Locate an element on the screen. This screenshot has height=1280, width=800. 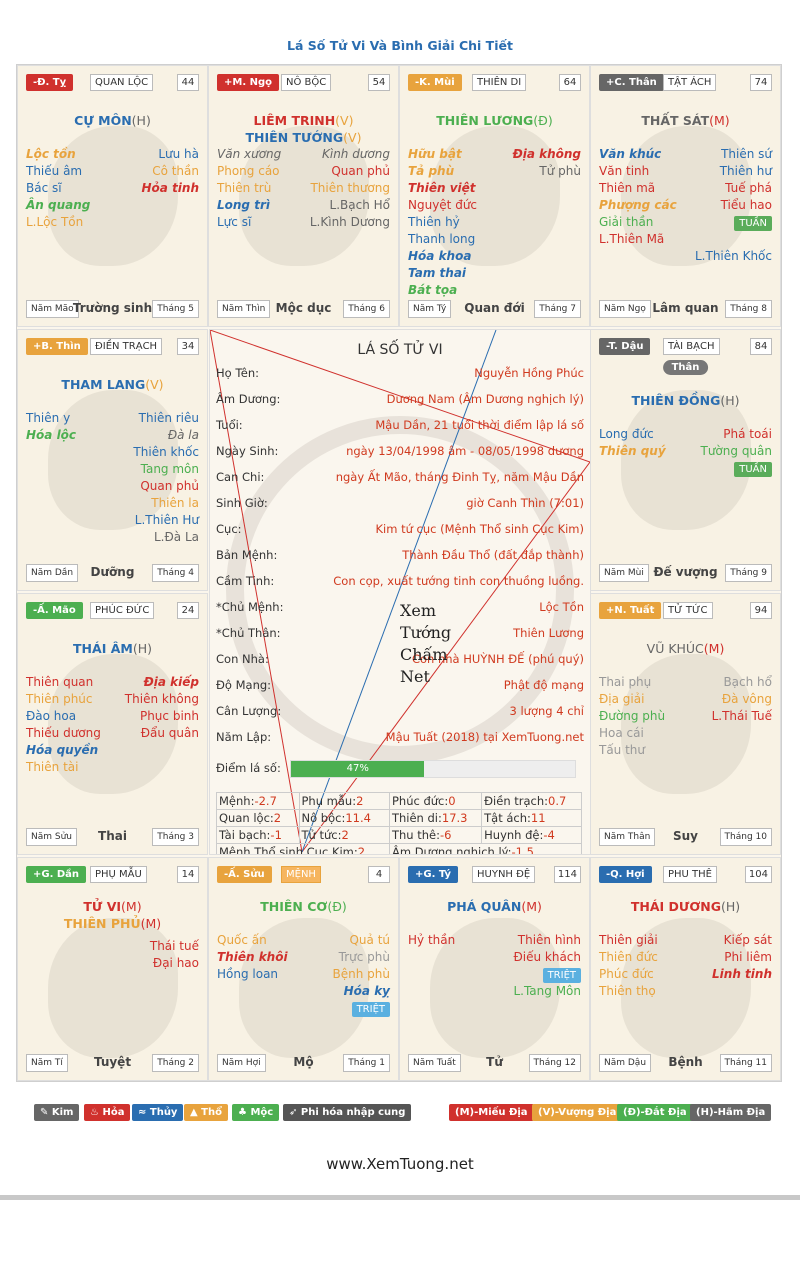
year-label: Năm Tuất is located at coordinates (434, 1063).